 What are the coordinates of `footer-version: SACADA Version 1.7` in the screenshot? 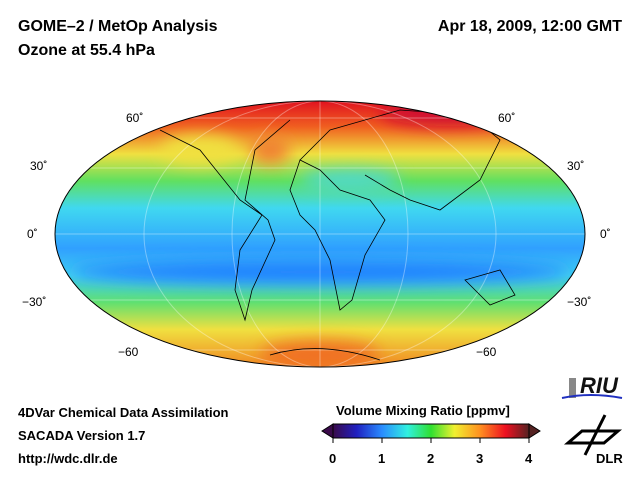 It's located at (82, 435).